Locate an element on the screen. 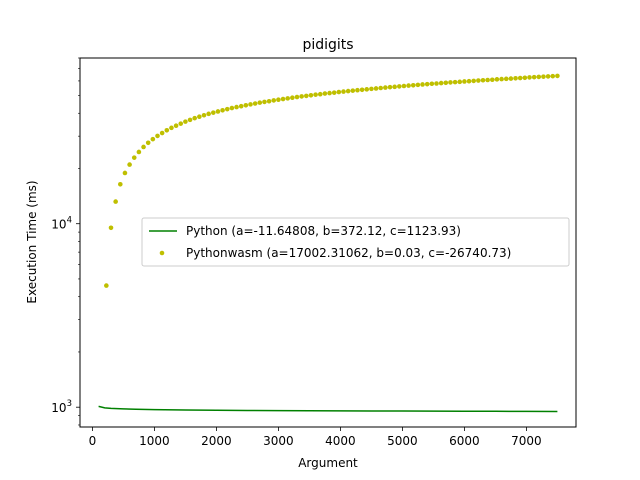  series-line-python is located at coordinates (328, 409).